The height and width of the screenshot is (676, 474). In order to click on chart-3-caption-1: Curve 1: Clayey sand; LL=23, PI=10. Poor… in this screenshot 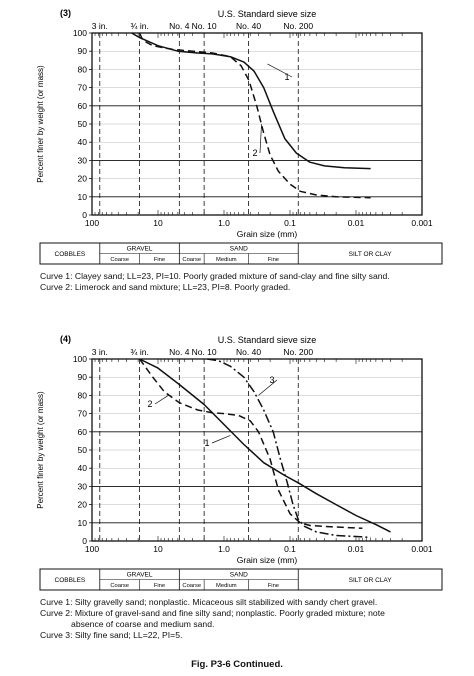, I will do `click(215, 276)`.